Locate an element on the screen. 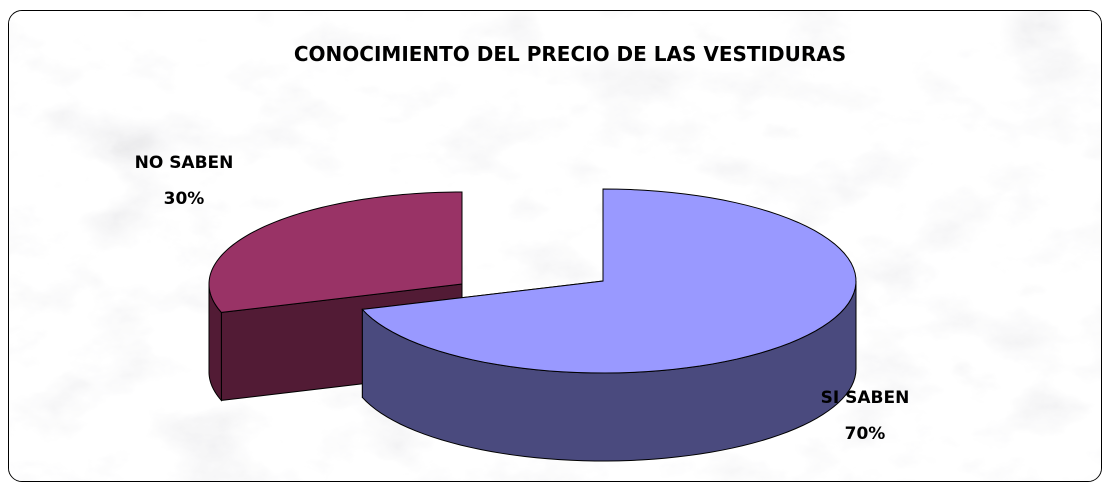 This screenshot has height=487, width=1107. value-si-saben: 70% is located at coordinates (865, 434).